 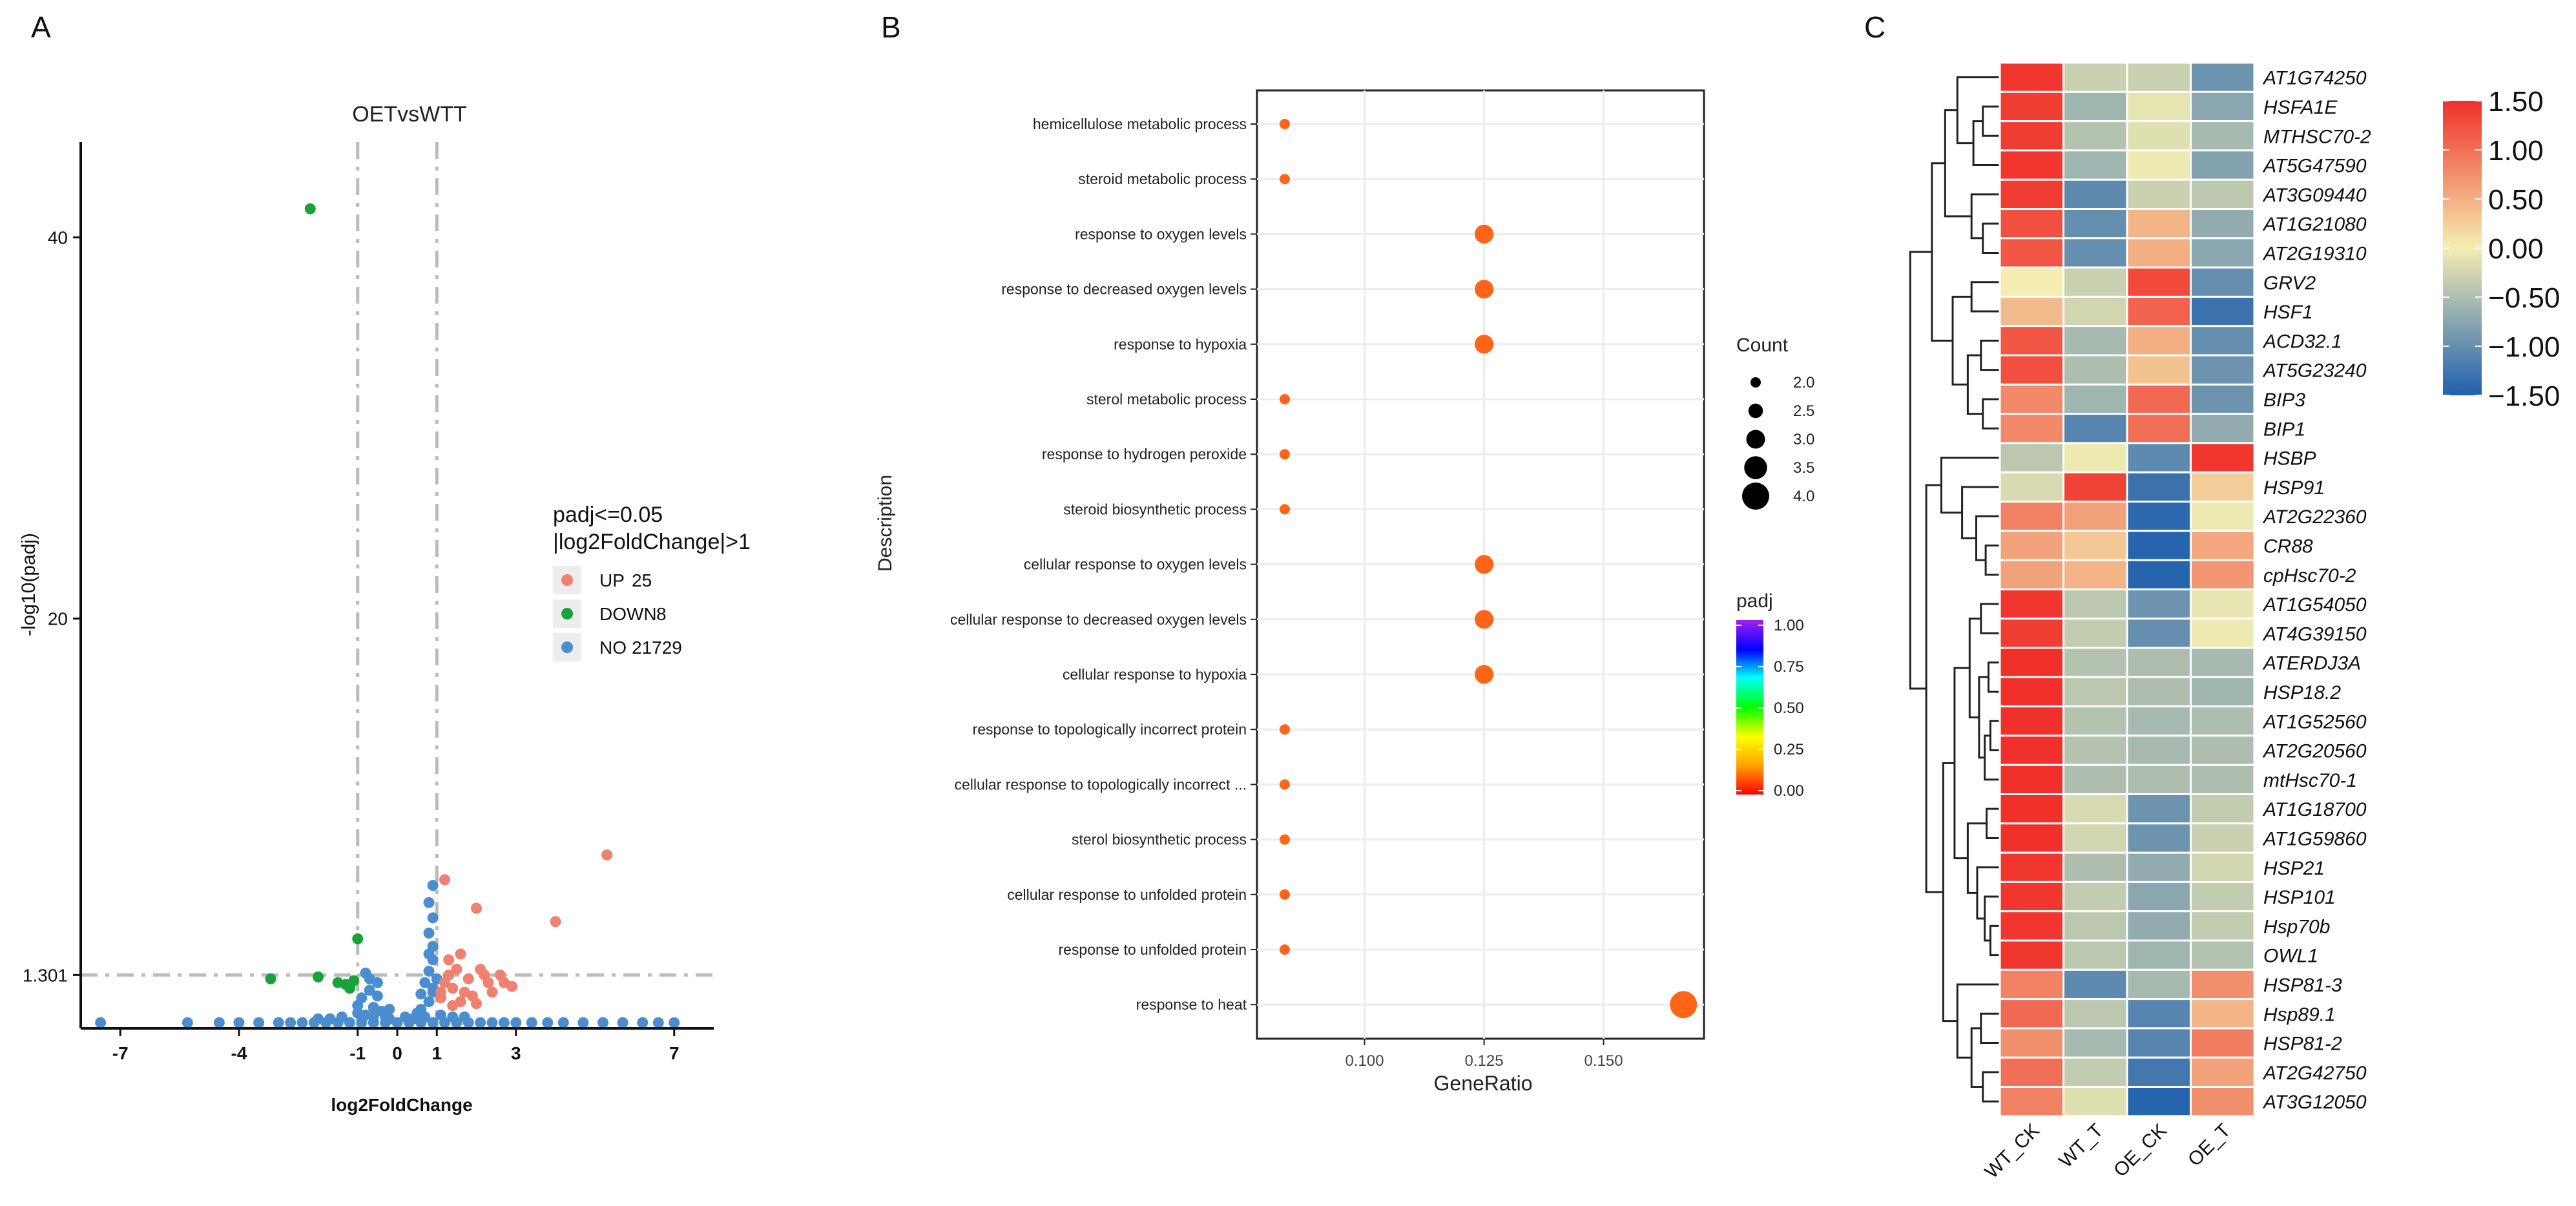 I want to click on legend-count-down: 8, so click(x=661, y=614).